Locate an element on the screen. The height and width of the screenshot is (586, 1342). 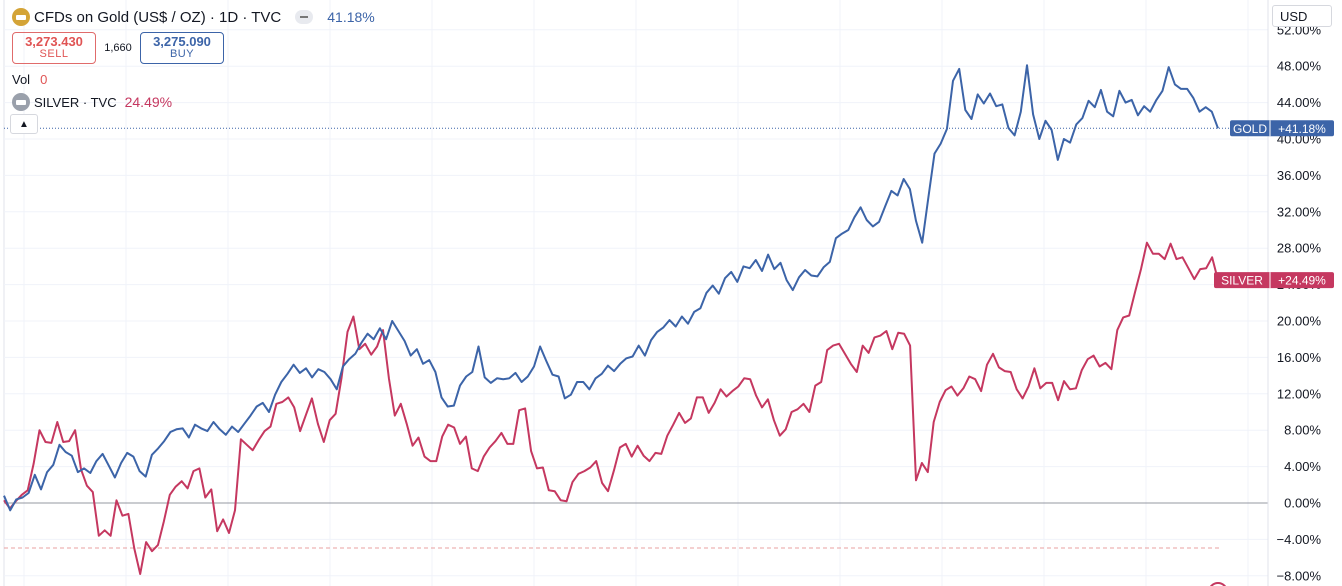
silver-change-value: 24.49% is located at coordinates (148, 102).